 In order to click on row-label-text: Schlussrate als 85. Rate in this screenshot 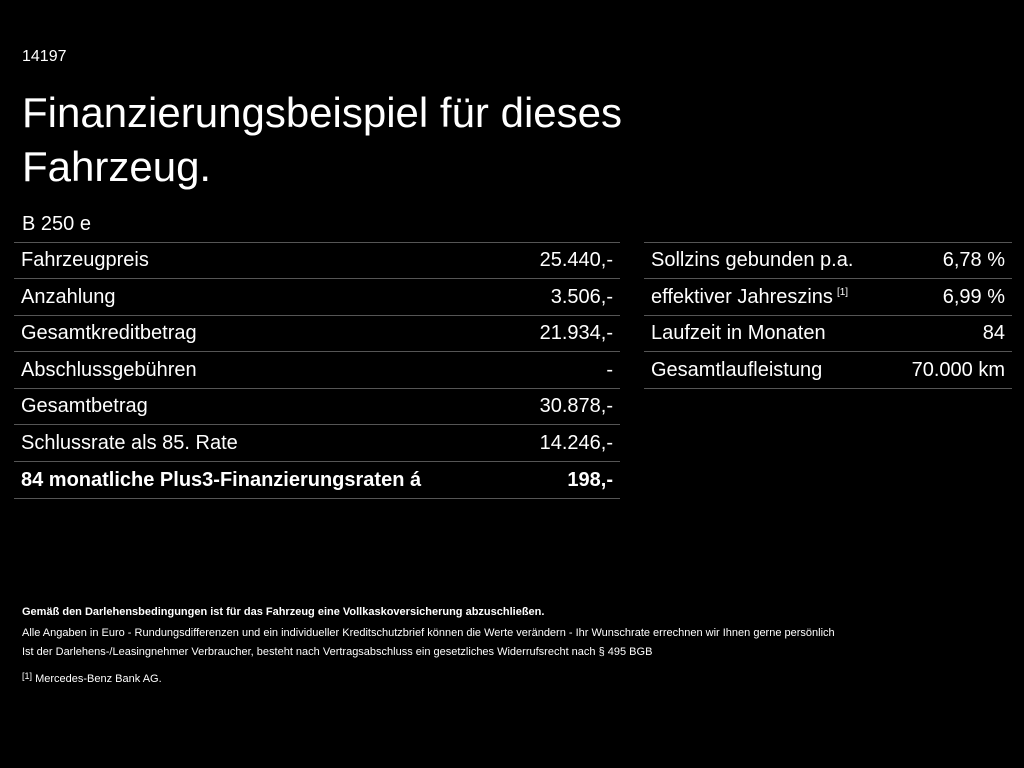, I will do `click(129, 443)`.